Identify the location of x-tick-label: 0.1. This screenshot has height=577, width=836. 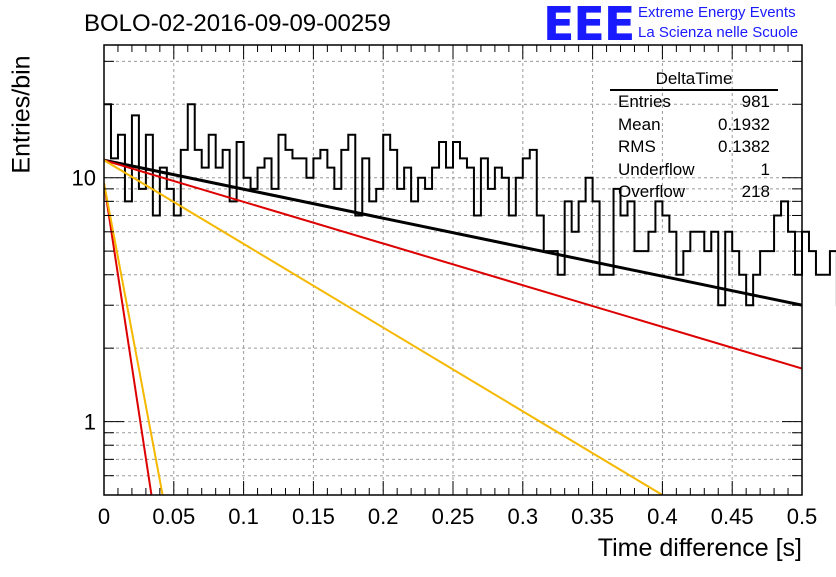
(243, 516).